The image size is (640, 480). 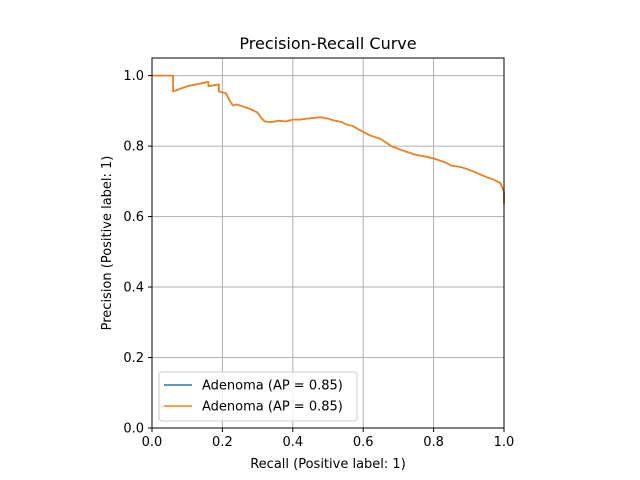 I want to click on legend-box, so click(x=258, y=396).